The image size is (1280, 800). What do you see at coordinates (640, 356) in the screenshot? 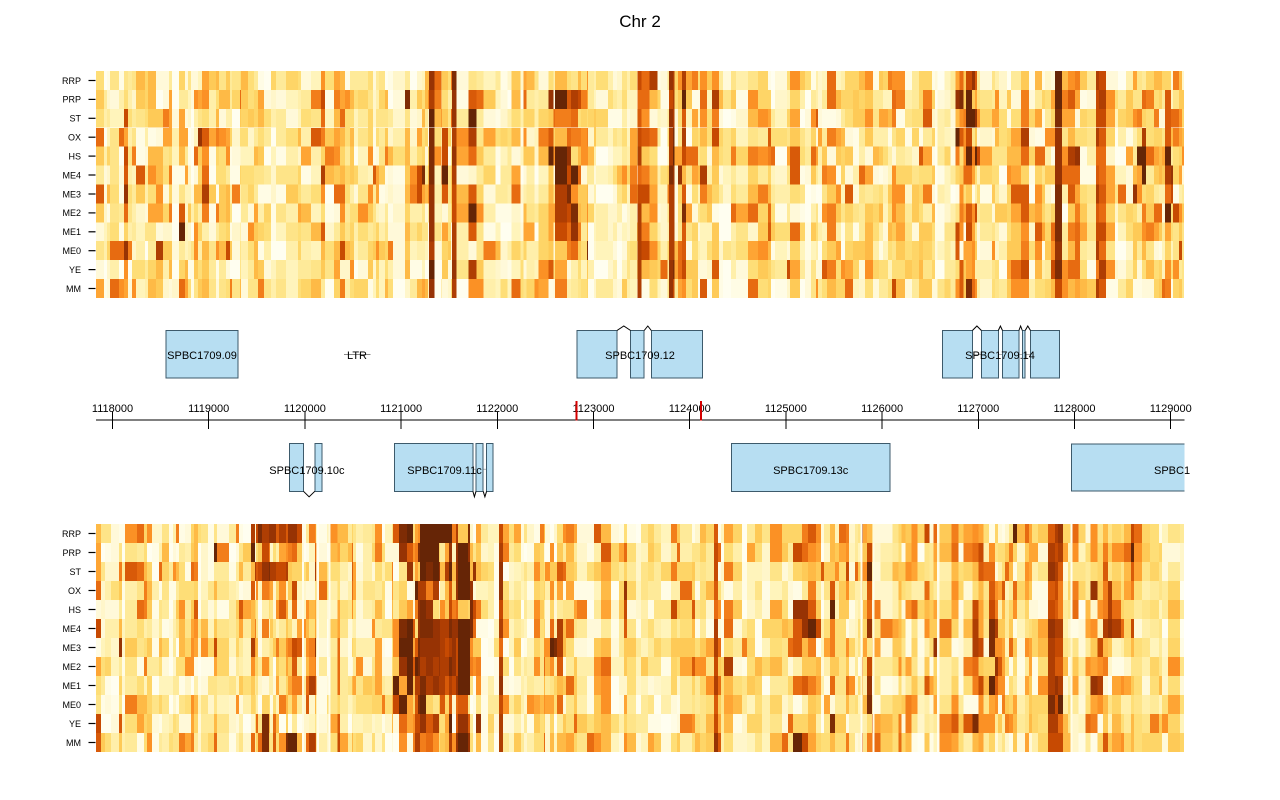
I see `svg-text: SPBC1709.12` at bounding box center [640, 356].